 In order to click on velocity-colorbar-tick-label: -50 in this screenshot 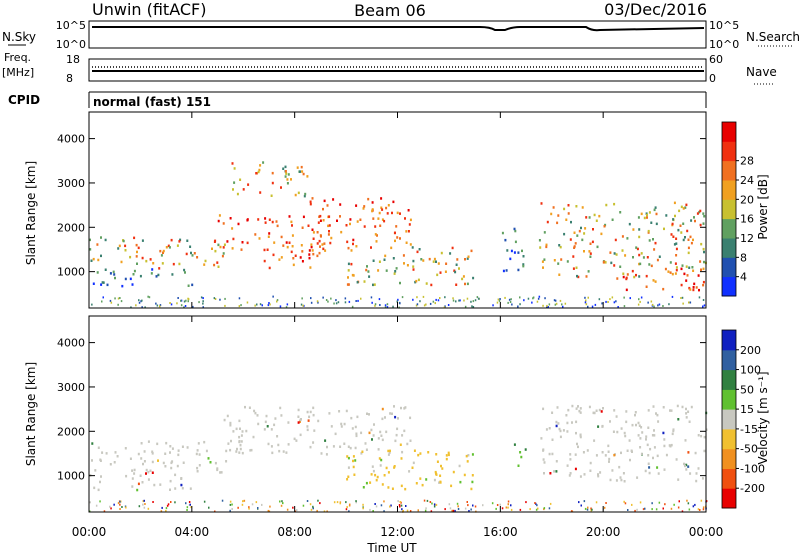, I will do `click(749, 449)`.